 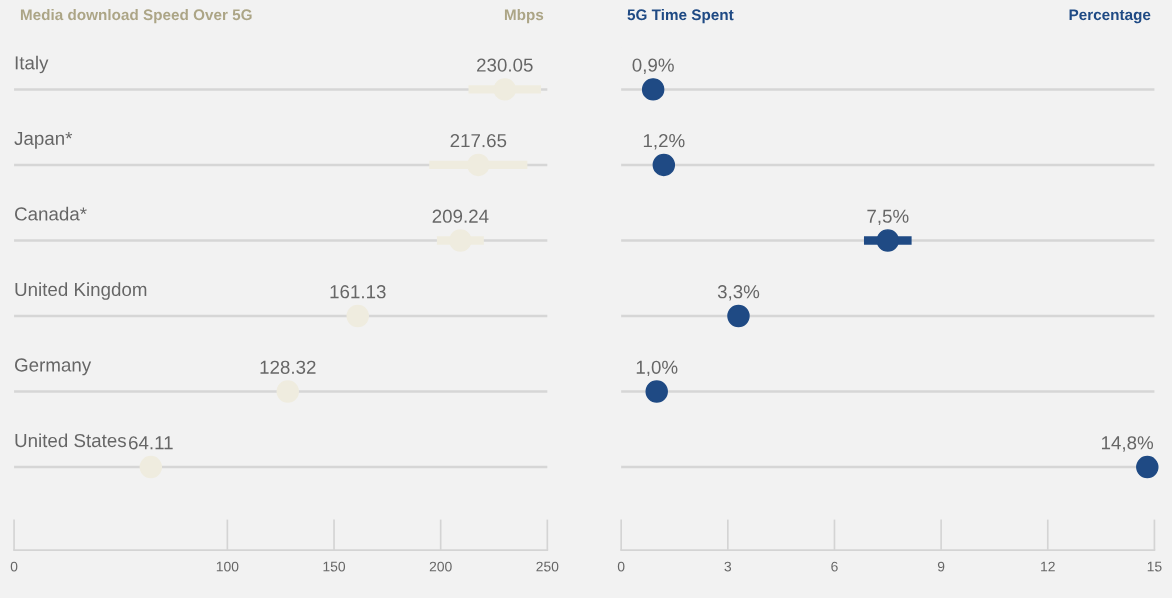 What do you see at coordinates (440, 566) in the screenshot?
I see `x-tick-label: 200` at bounding box center [440, 566].